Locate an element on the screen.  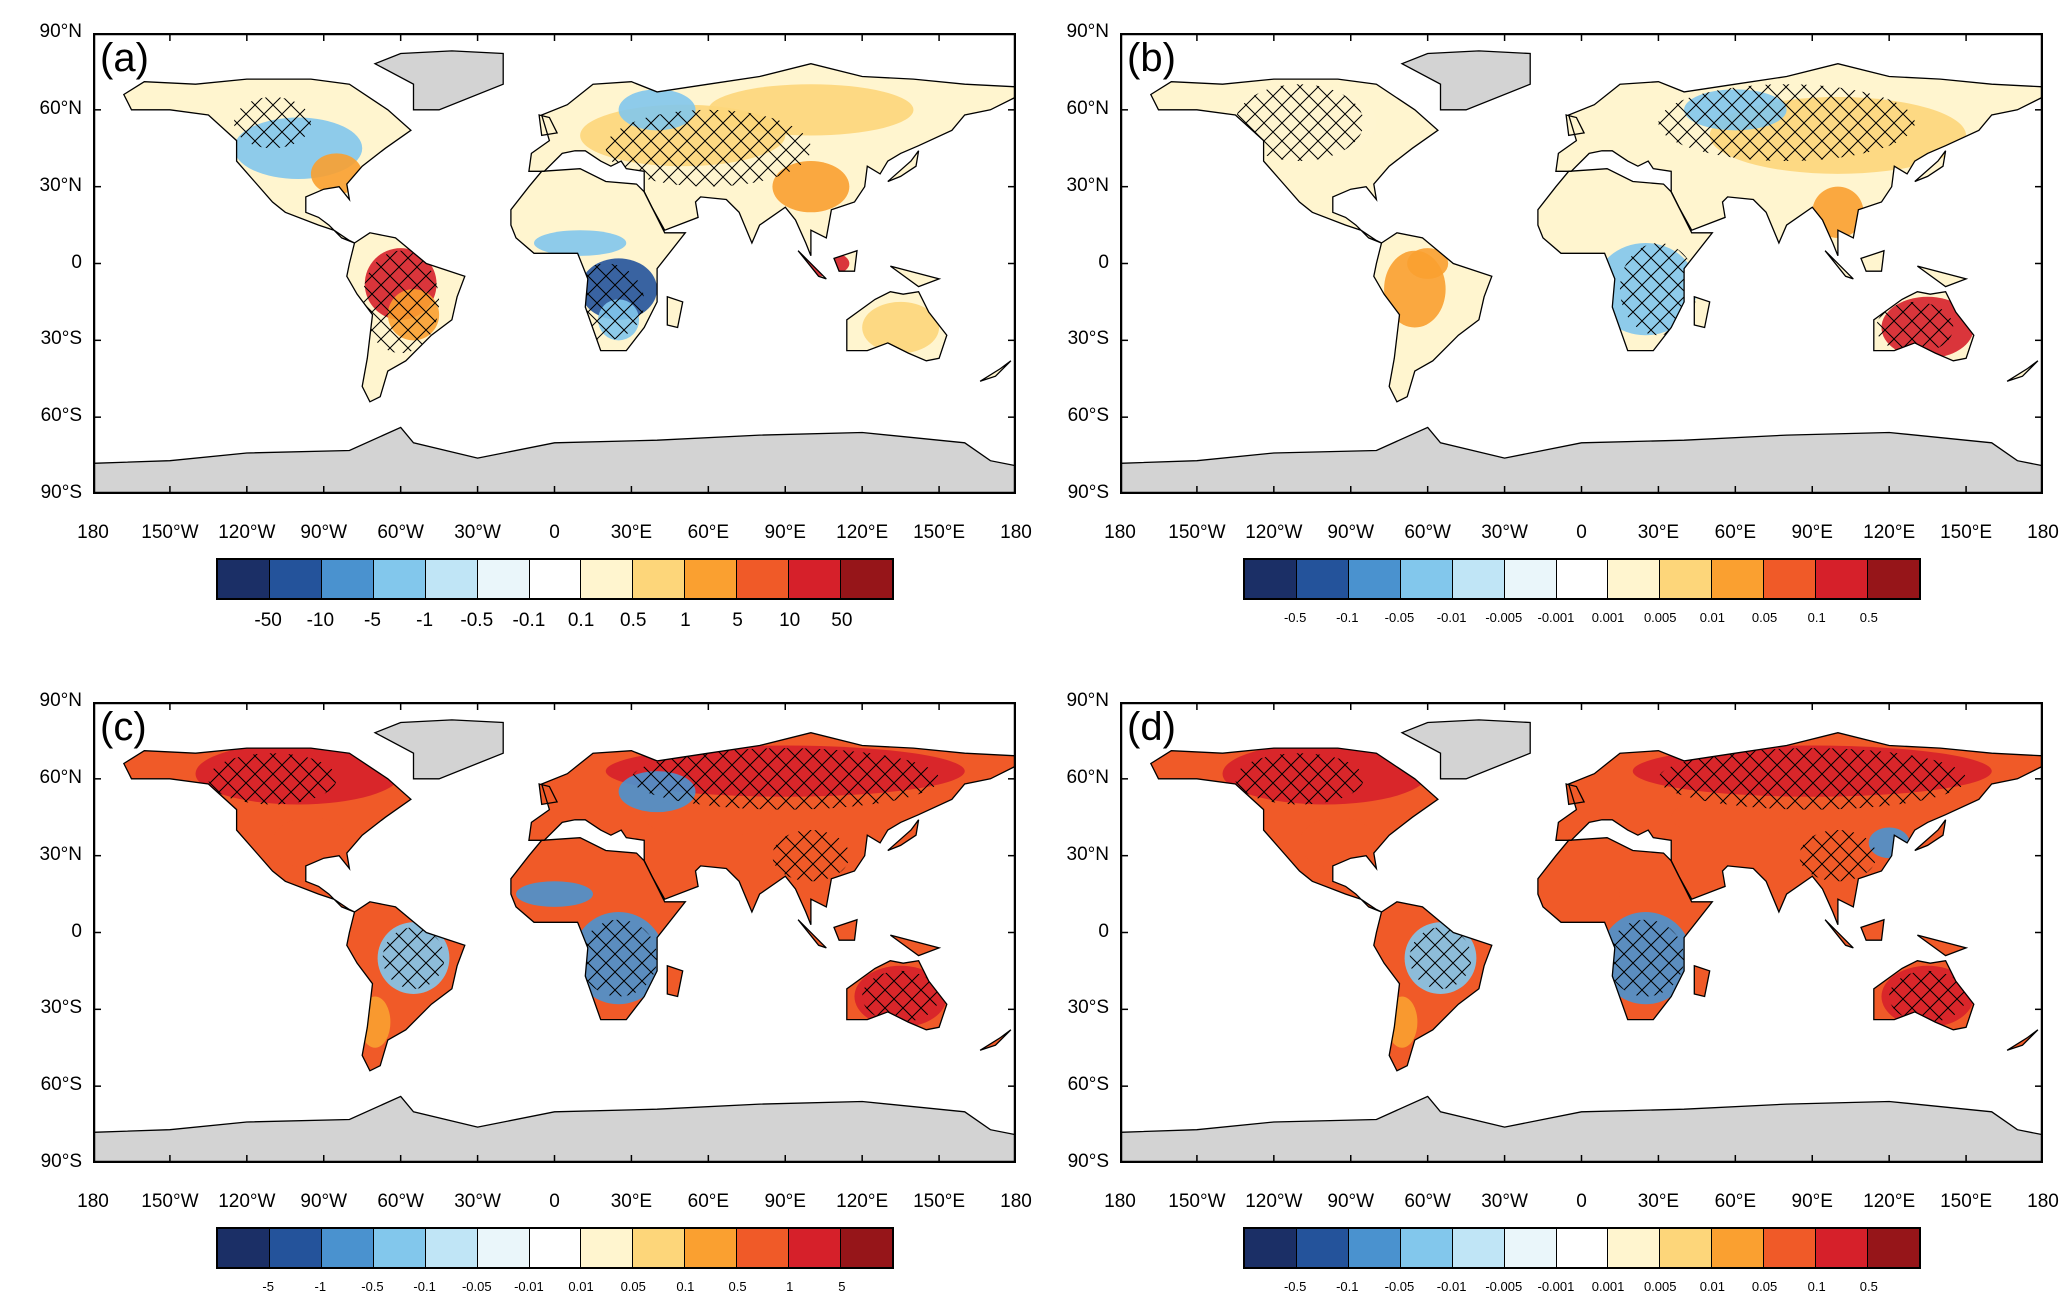
colorbar-tick-label: -0.05 is located at coordinates (1399, 1286).